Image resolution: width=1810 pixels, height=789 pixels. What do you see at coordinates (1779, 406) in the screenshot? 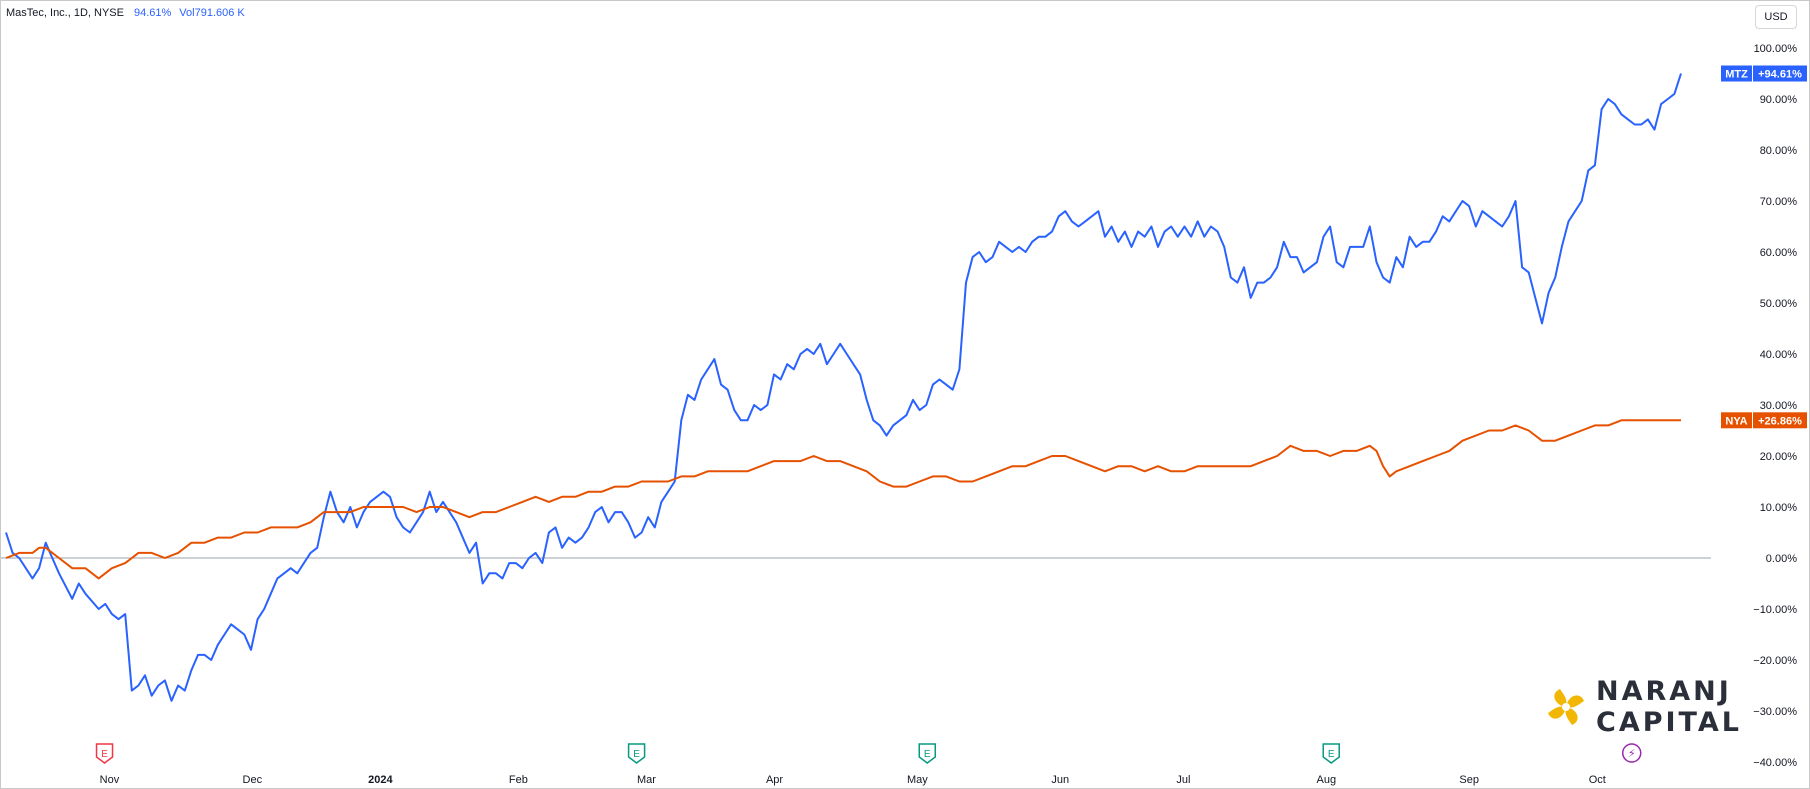
I see `y-tick-label: 30.00%` at bounding box center [1779, 406].